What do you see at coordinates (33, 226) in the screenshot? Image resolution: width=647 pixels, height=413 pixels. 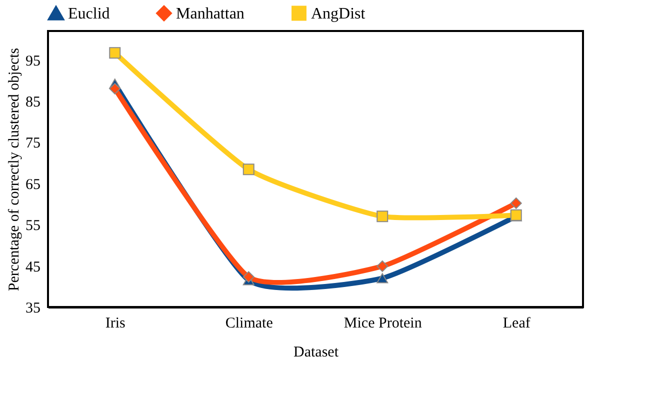 I see `y-tick-label: 55` at bounding box center [33, 226].